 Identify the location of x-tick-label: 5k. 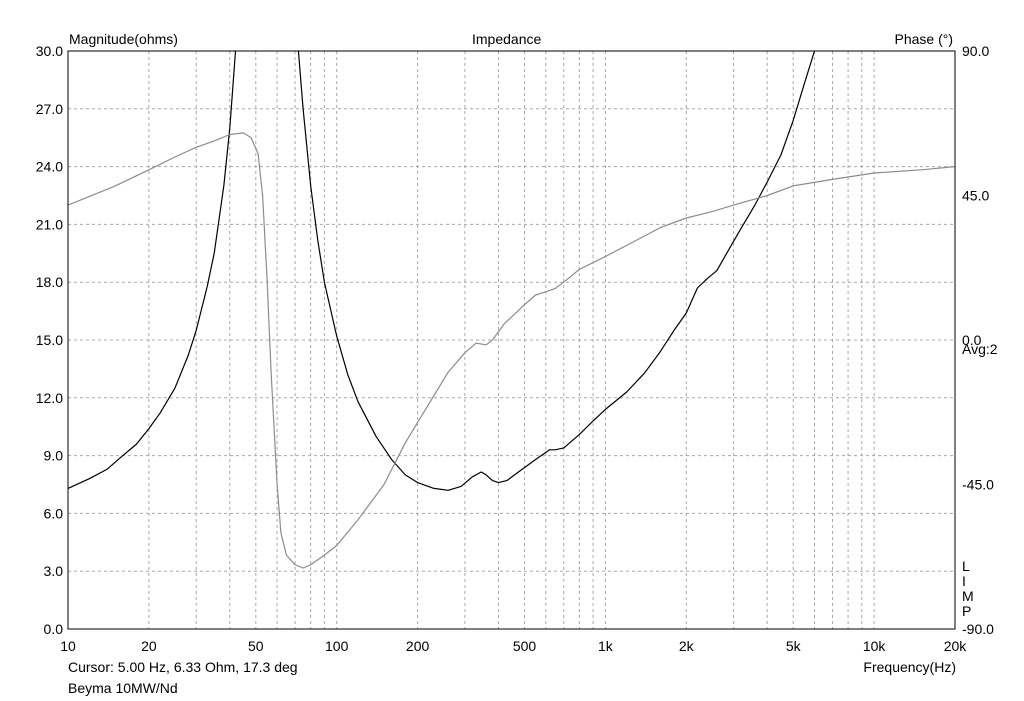
(794, 646).